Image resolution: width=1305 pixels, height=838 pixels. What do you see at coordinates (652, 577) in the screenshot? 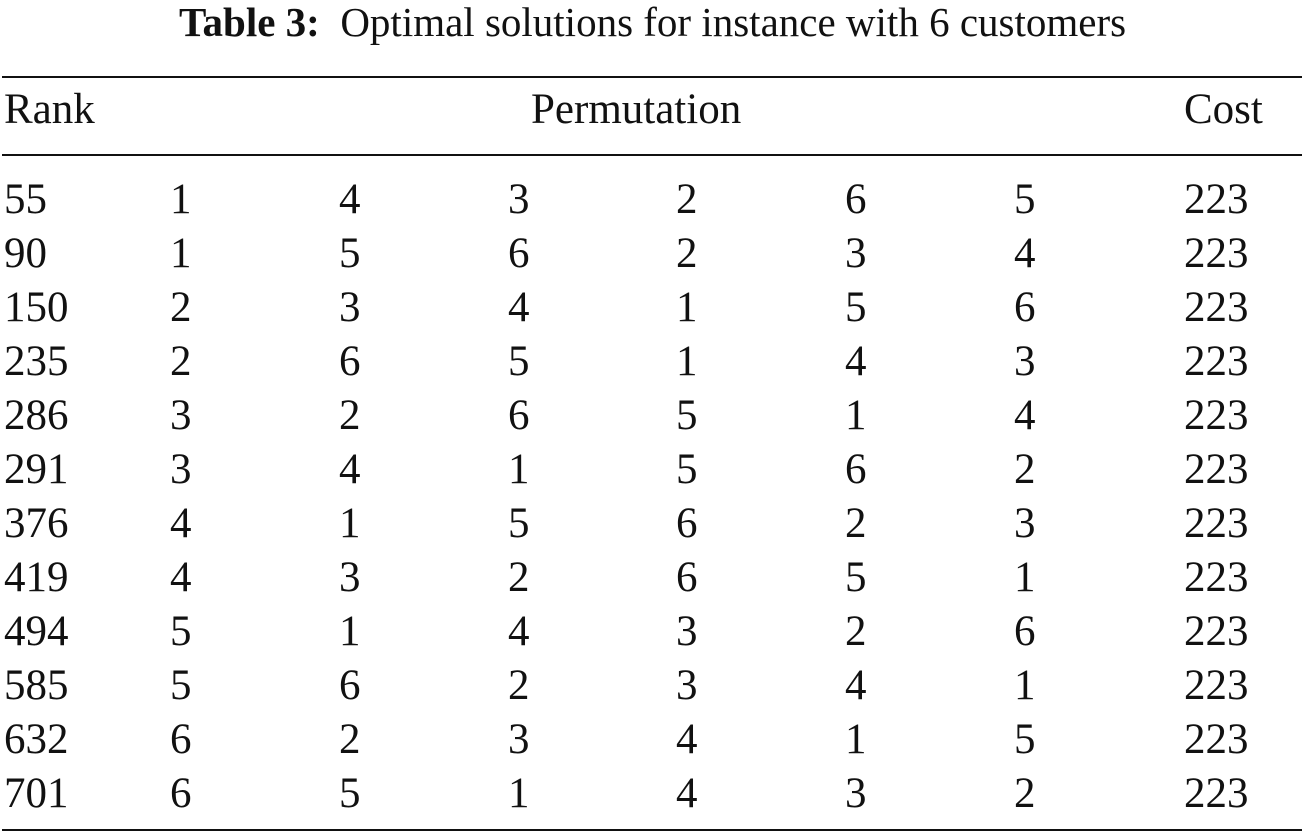
I see `table-row: 419 4 3 2 6 5 1 223` at bounding box center [652, 577].